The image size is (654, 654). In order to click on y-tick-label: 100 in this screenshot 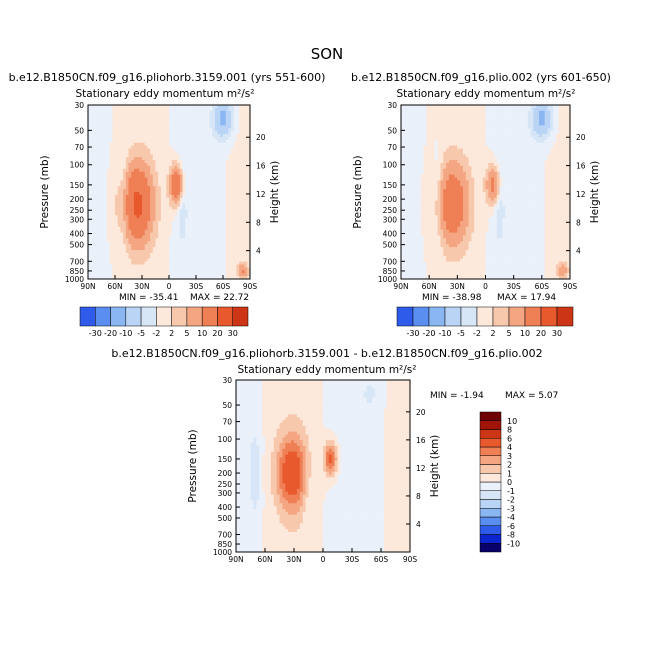, I will do `click(390, 165)`.